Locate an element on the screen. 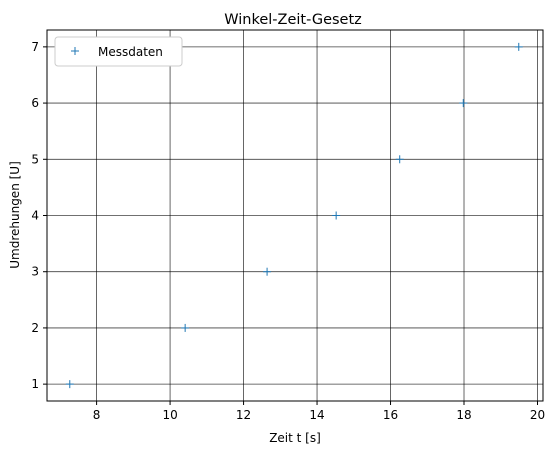 This screenshot has height=455, width=559. x-tick-label: 18 is located at coordinates (463, 415).